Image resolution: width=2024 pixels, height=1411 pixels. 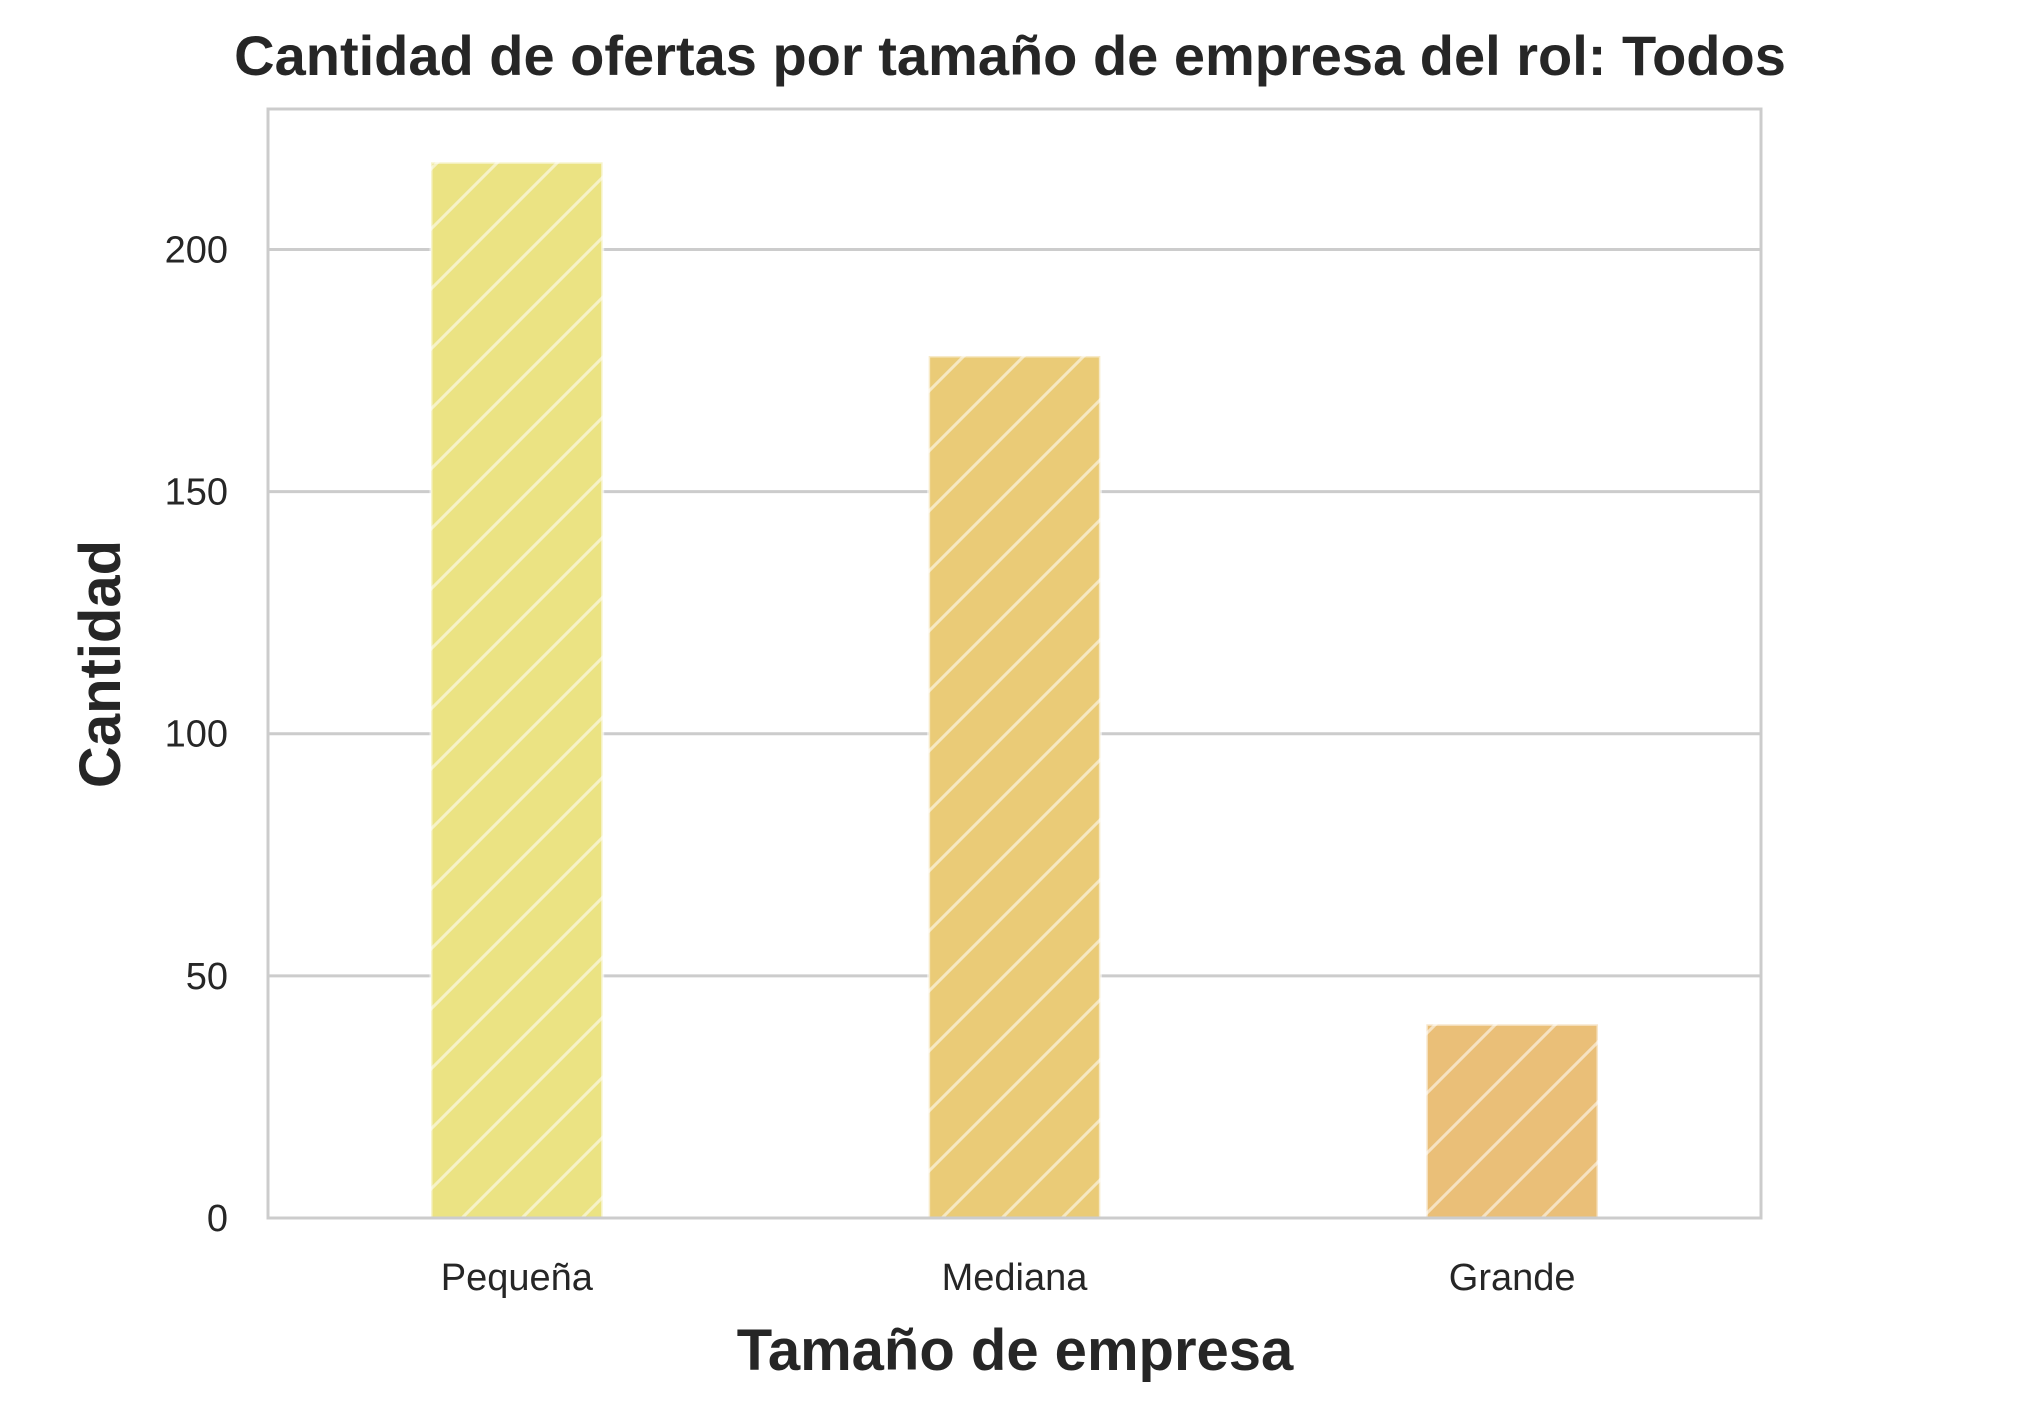 I want to click on x-tick-label: Mediana, so click(x=1015, y=1278).